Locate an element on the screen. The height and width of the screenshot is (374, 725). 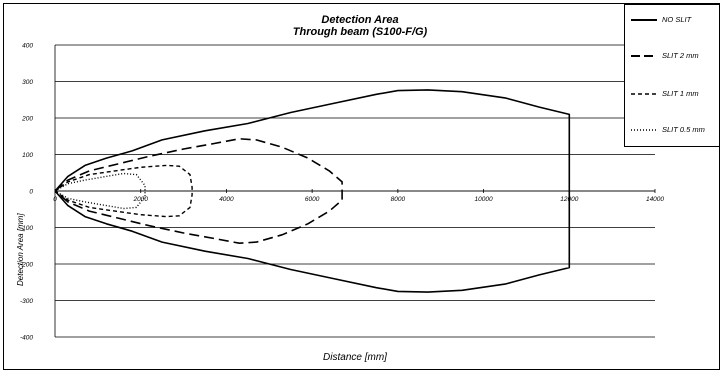
legend-item-no-slit: NO SLIT is located at coordinates (675, 20).